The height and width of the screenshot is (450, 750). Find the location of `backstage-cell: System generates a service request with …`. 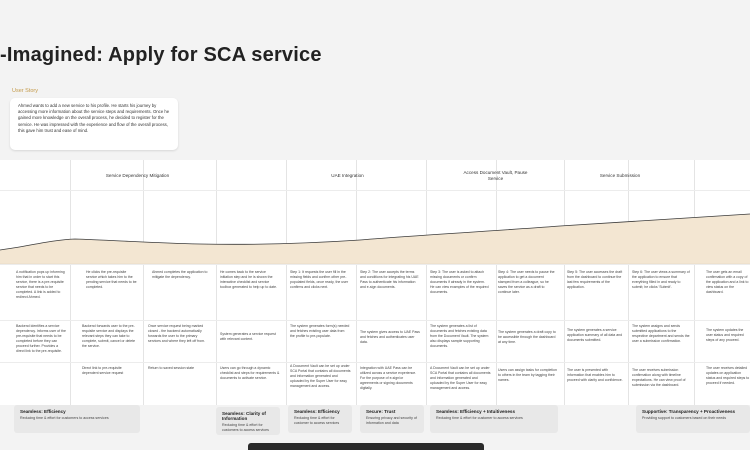

backstage-cell: System generates a service request with … is located at coordinates (248, 337).